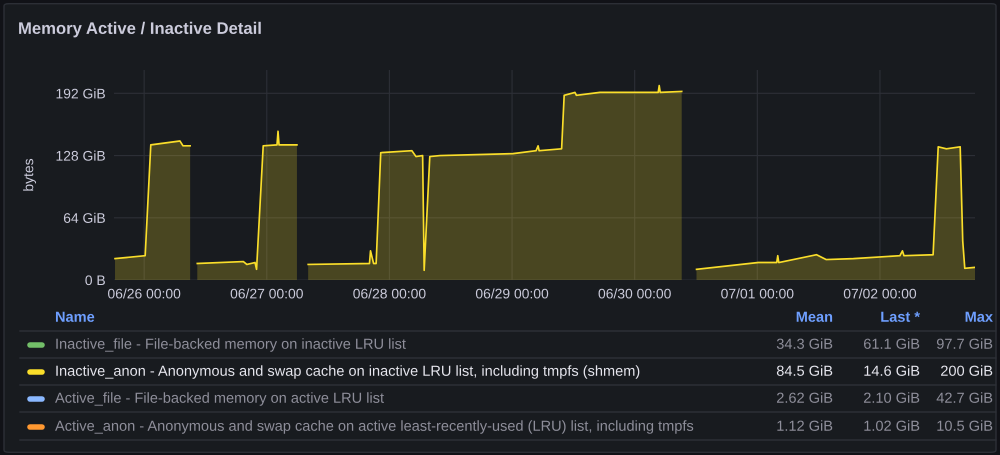 This screenshot has width=1000, height=455. Describe the element at coordinates (964, 425) in the screenshot. I see `text: 10.5 GiB` at that location.